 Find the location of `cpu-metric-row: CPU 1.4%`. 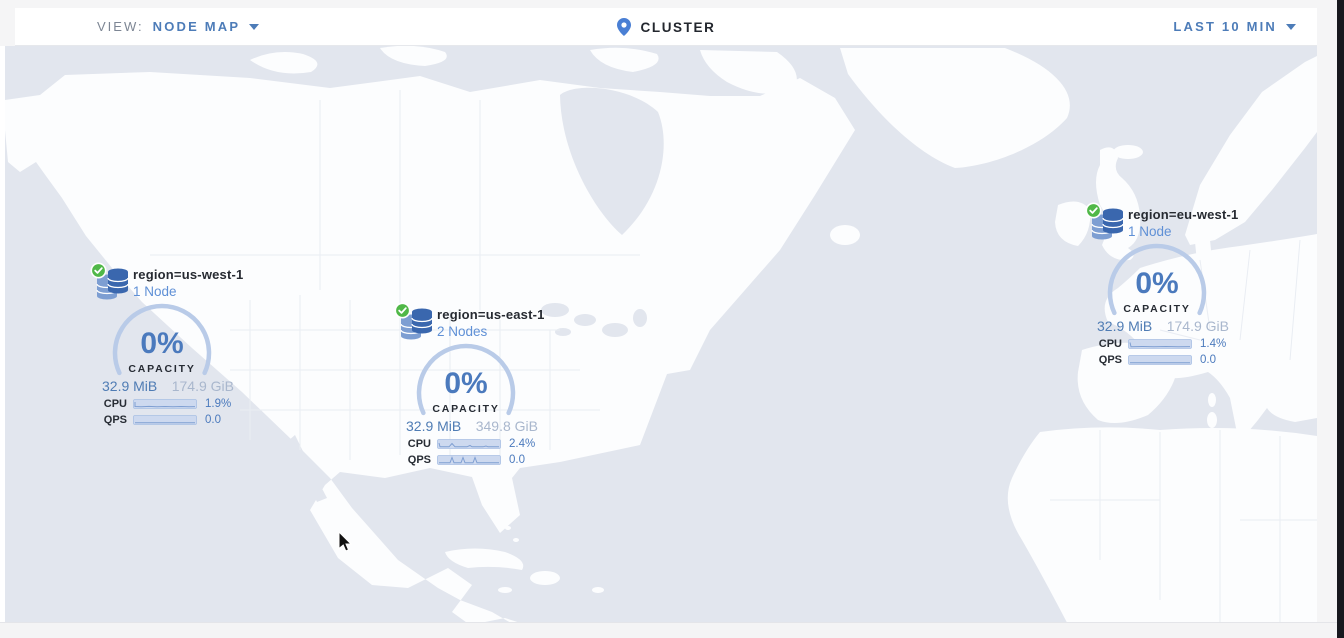

cpu-metric-row: CPU 1.4% is located at coordinates (1160, 344).